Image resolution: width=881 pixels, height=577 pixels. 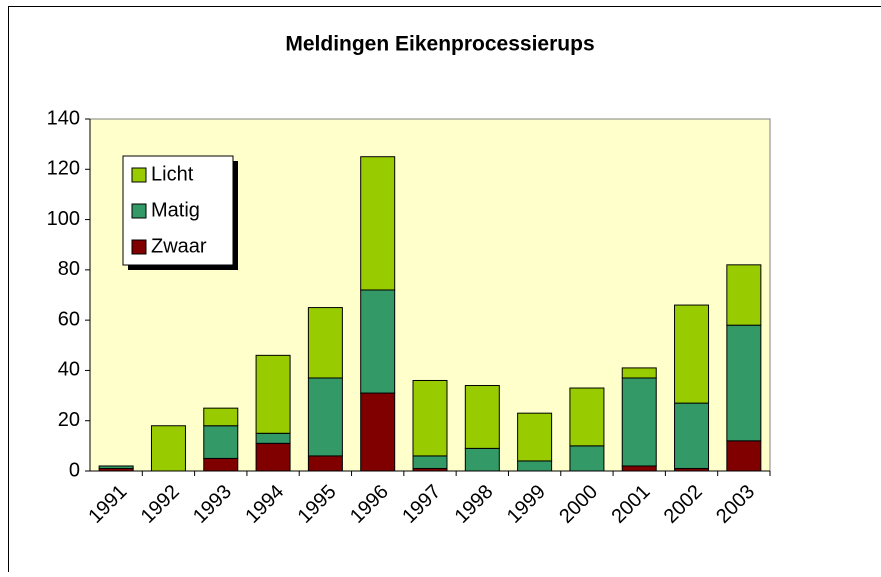 I want to click on y-tick-label: 100, so click(x=63, y=219).